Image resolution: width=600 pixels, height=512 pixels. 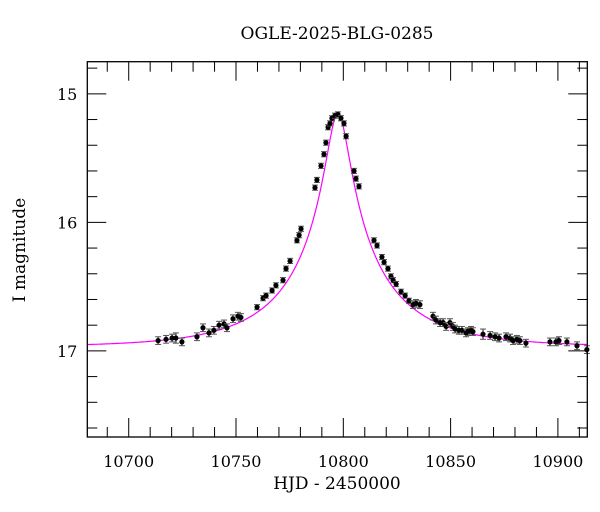 I want to click on y-tick-label: 17, so click(x=67, y=351).